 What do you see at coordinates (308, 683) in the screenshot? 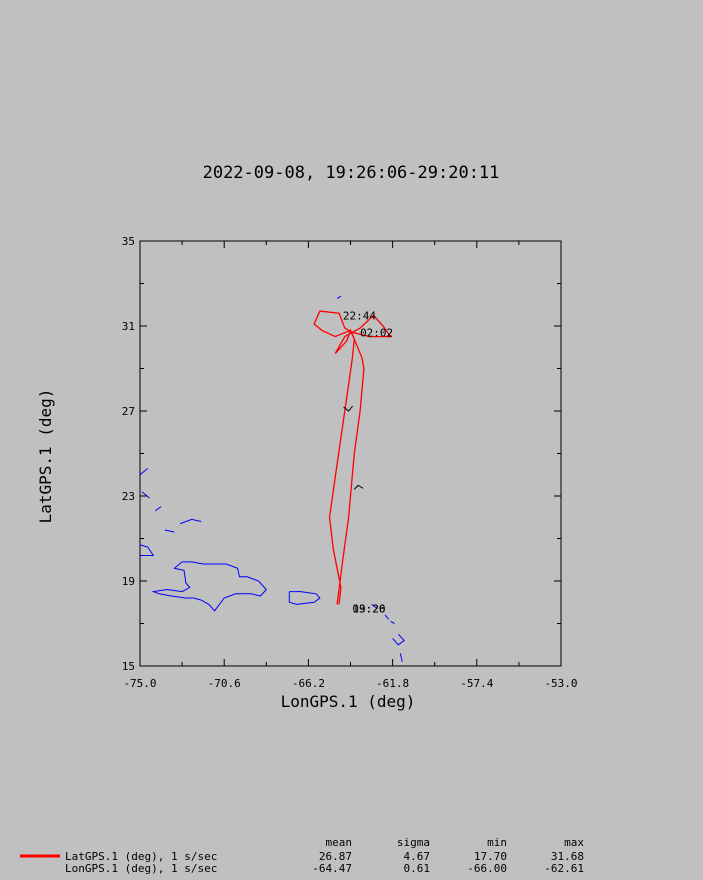
I see `x-tick-label: -66.2` at bounding box center [308, 683].